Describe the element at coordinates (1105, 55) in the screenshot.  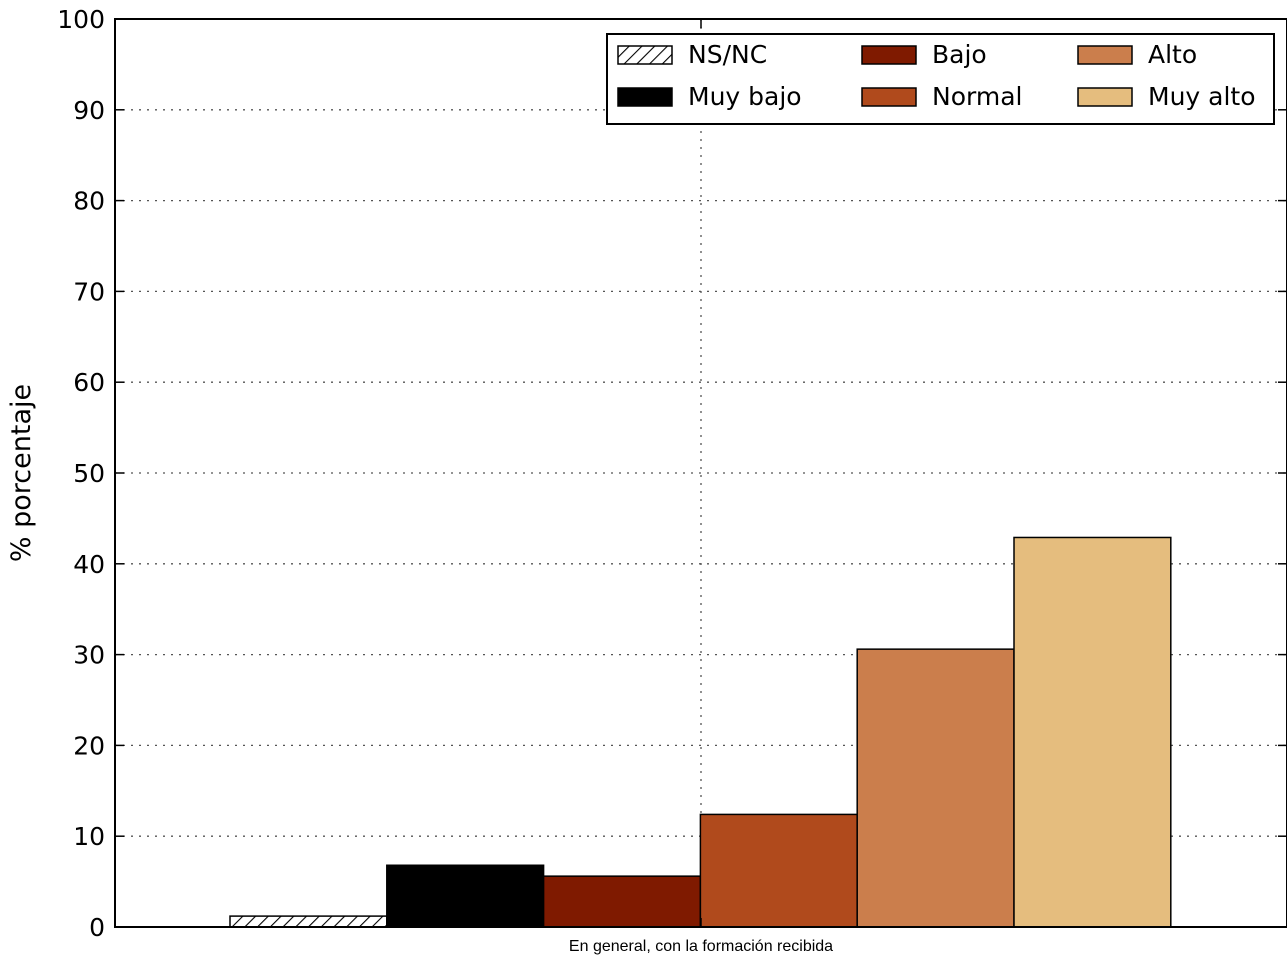
I see `legend-swatch-alto` at that location.